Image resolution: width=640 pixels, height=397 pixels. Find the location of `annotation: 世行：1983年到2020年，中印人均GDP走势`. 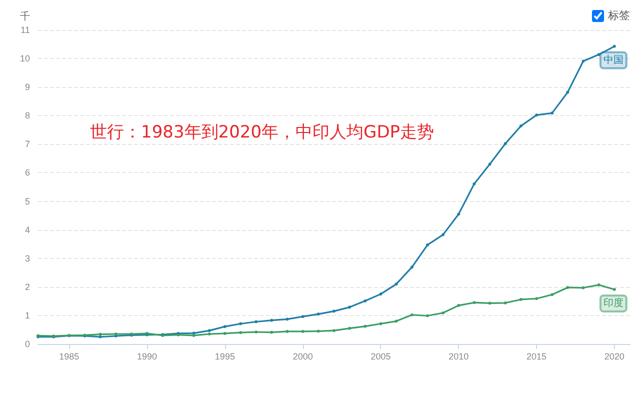

annotation: 世行：1983年到2020年，中印人均GDP走势 is located at coordinates (262, 132).